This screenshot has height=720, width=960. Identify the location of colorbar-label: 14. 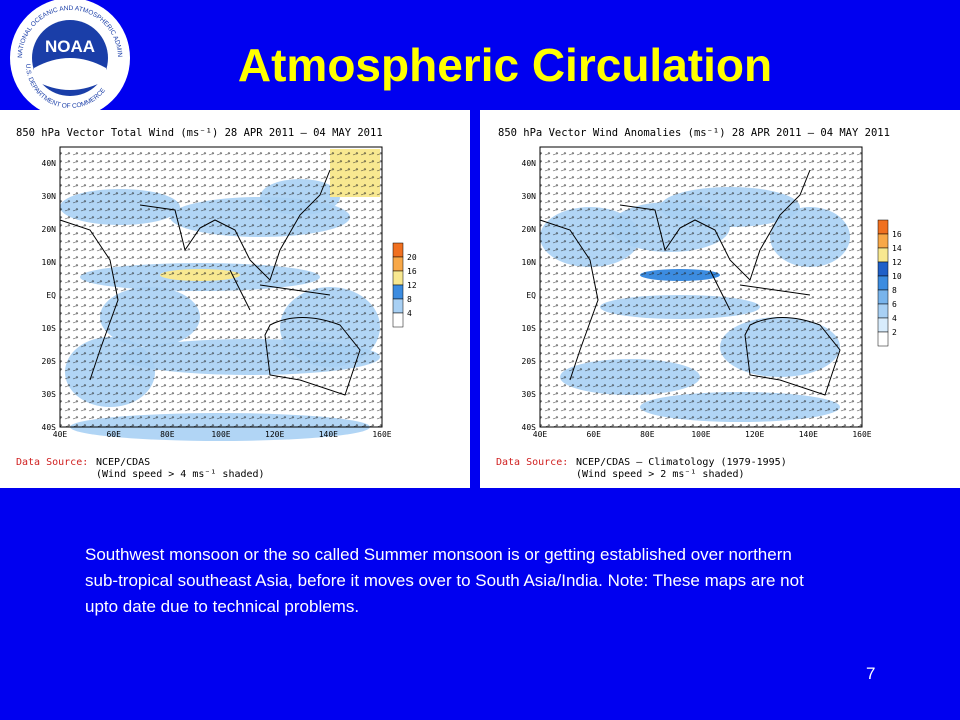
(897, 248).